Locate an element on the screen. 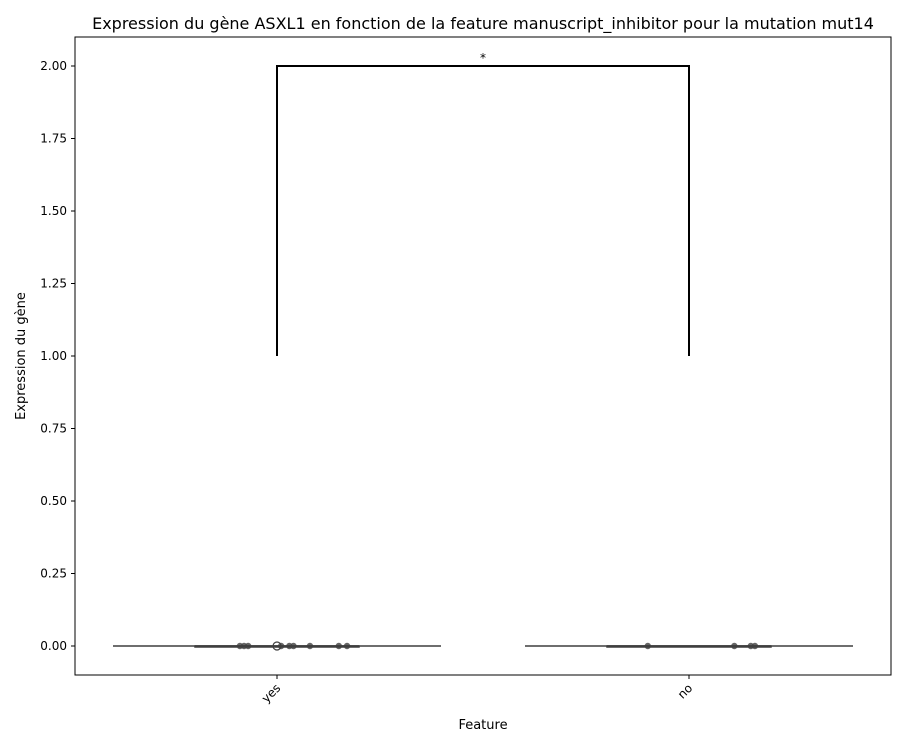 This screenshot has width=906, height=746. y-tick-label: 1.25 is located at coordinates (53, 284).